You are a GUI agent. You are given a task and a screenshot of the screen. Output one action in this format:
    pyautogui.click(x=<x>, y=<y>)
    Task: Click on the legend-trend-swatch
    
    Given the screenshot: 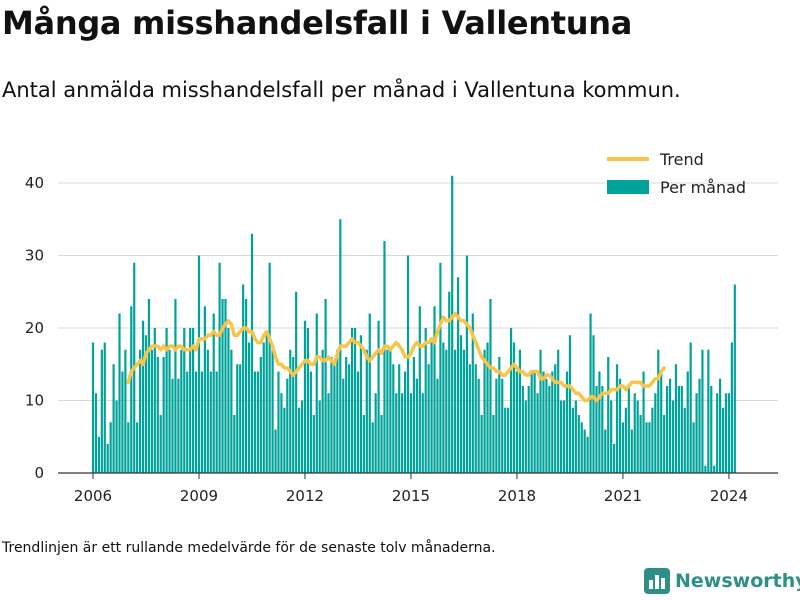 What is the action you would take?
    pyautogui.click(x=628, y=159)
    